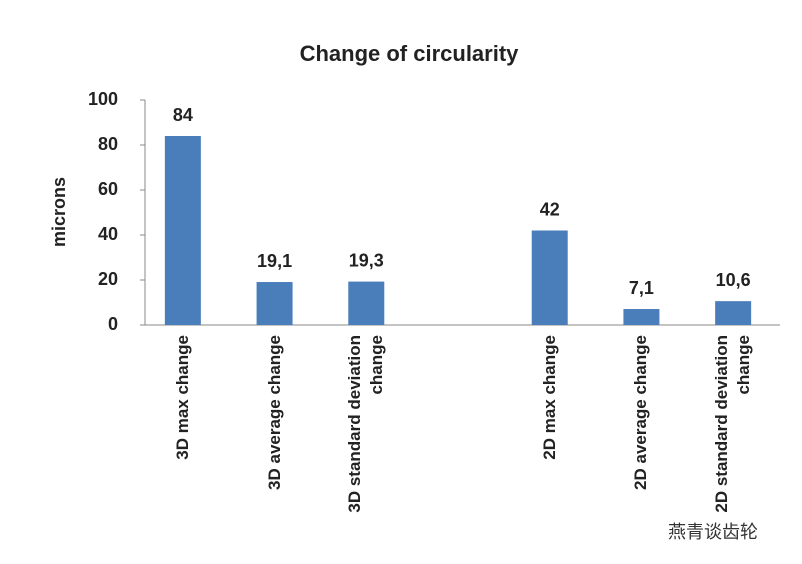 The width and height of the screenshot is (802, 564). What do you see at coordinates (108, 279) in the screenshot?
I see `y-tick-label: 20` at bounding box center [108, 279].